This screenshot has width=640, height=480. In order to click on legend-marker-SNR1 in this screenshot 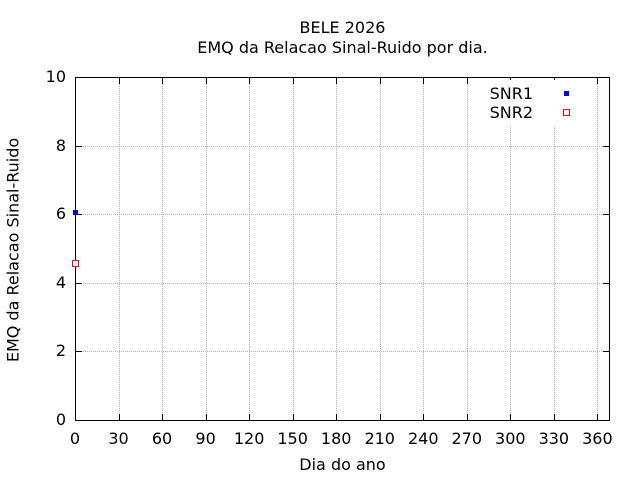, I will do `click(566, 93)`.